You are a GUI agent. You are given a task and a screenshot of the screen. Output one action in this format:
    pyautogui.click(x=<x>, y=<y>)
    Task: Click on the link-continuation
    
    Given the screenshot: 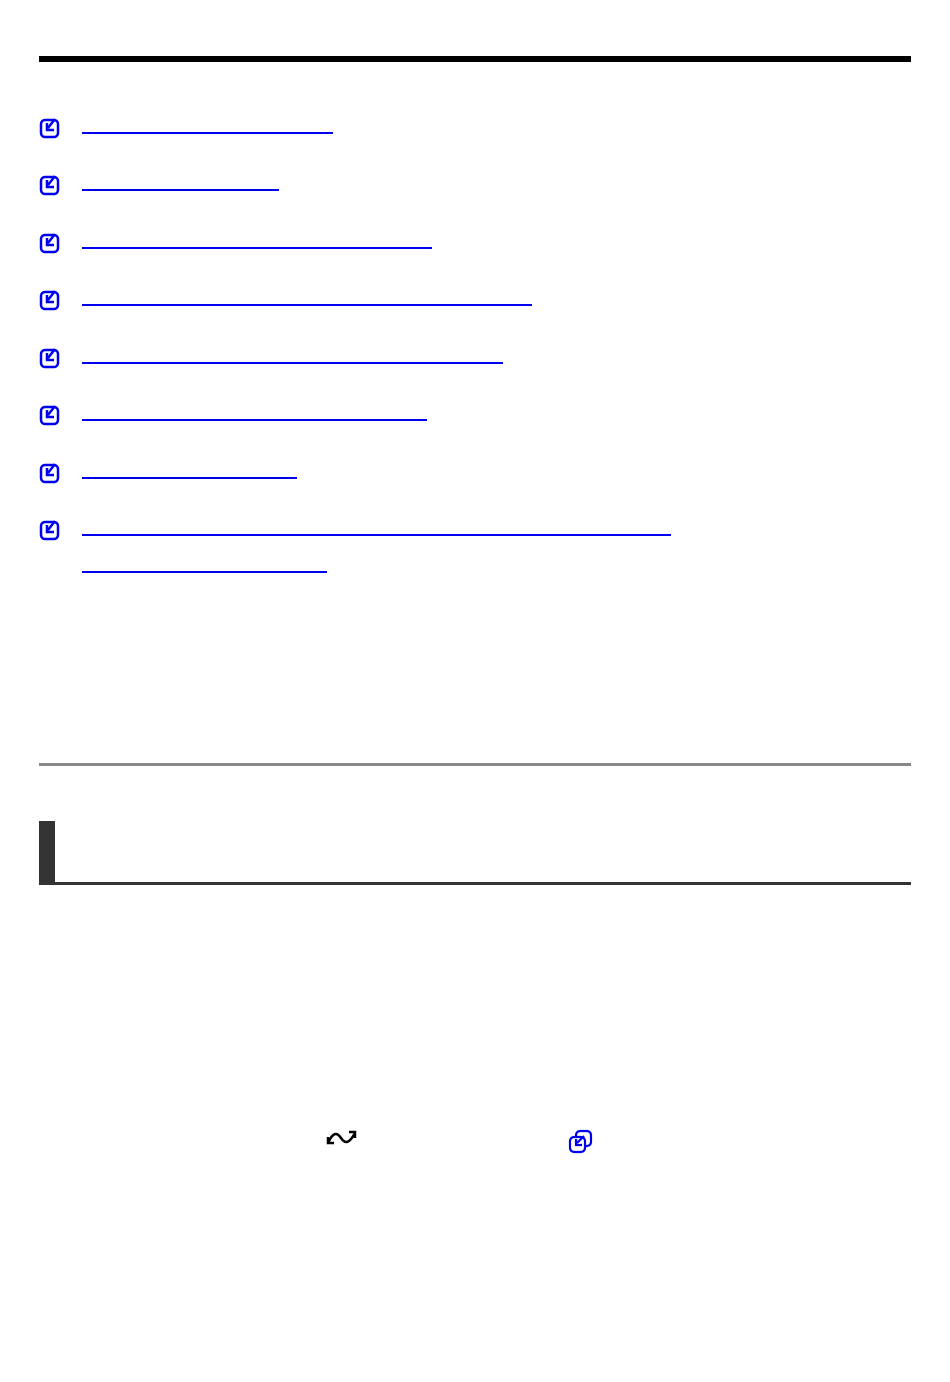 What is the action you would take?
    pyautogui.click(x=204, y=572)
    